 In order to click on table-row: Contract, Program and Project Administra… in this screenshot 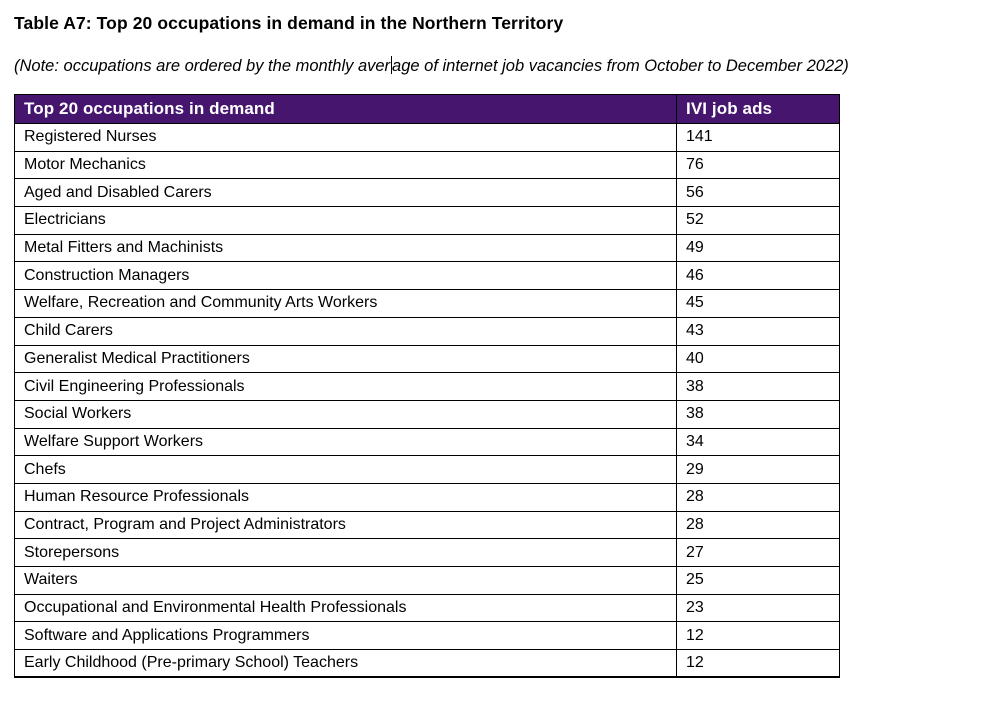, I will do `click(427, 525)`.